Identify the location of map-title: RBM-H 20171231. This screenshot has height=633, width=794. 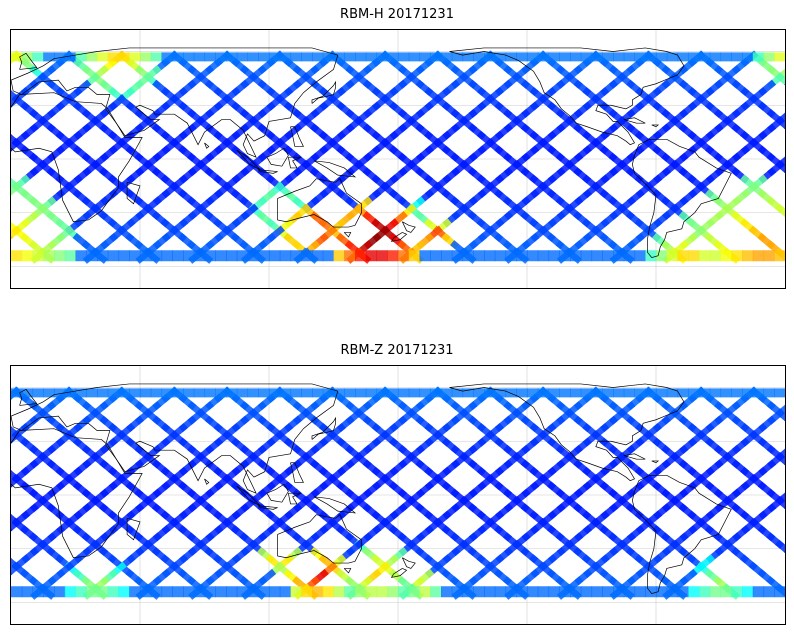
(397, 14).